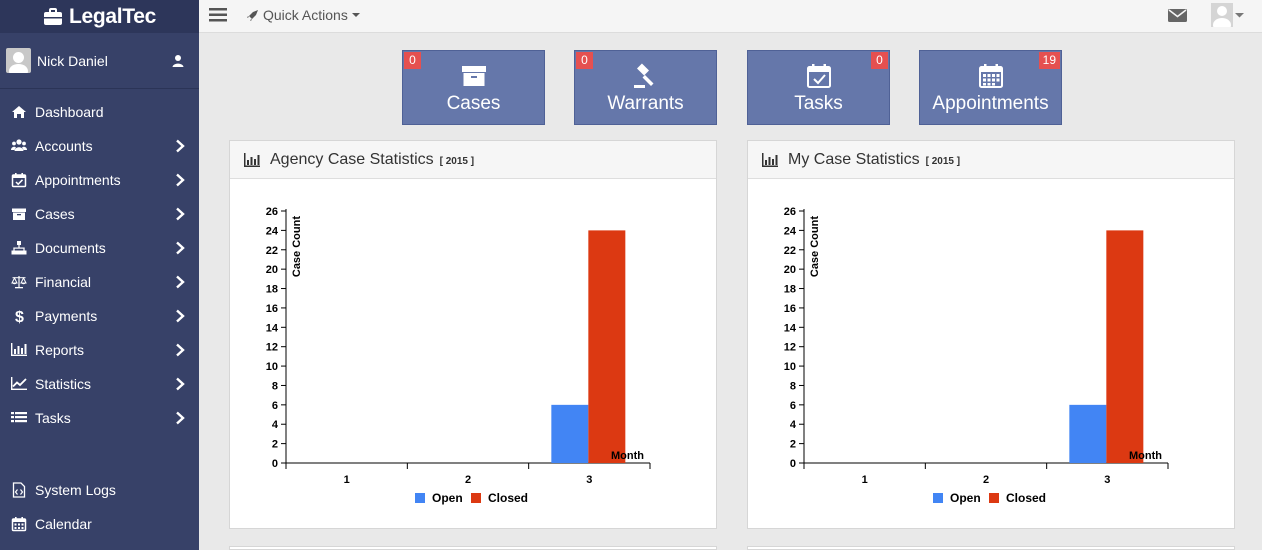  I want to click on tasks-count-badge: 0, so click(879, 60).